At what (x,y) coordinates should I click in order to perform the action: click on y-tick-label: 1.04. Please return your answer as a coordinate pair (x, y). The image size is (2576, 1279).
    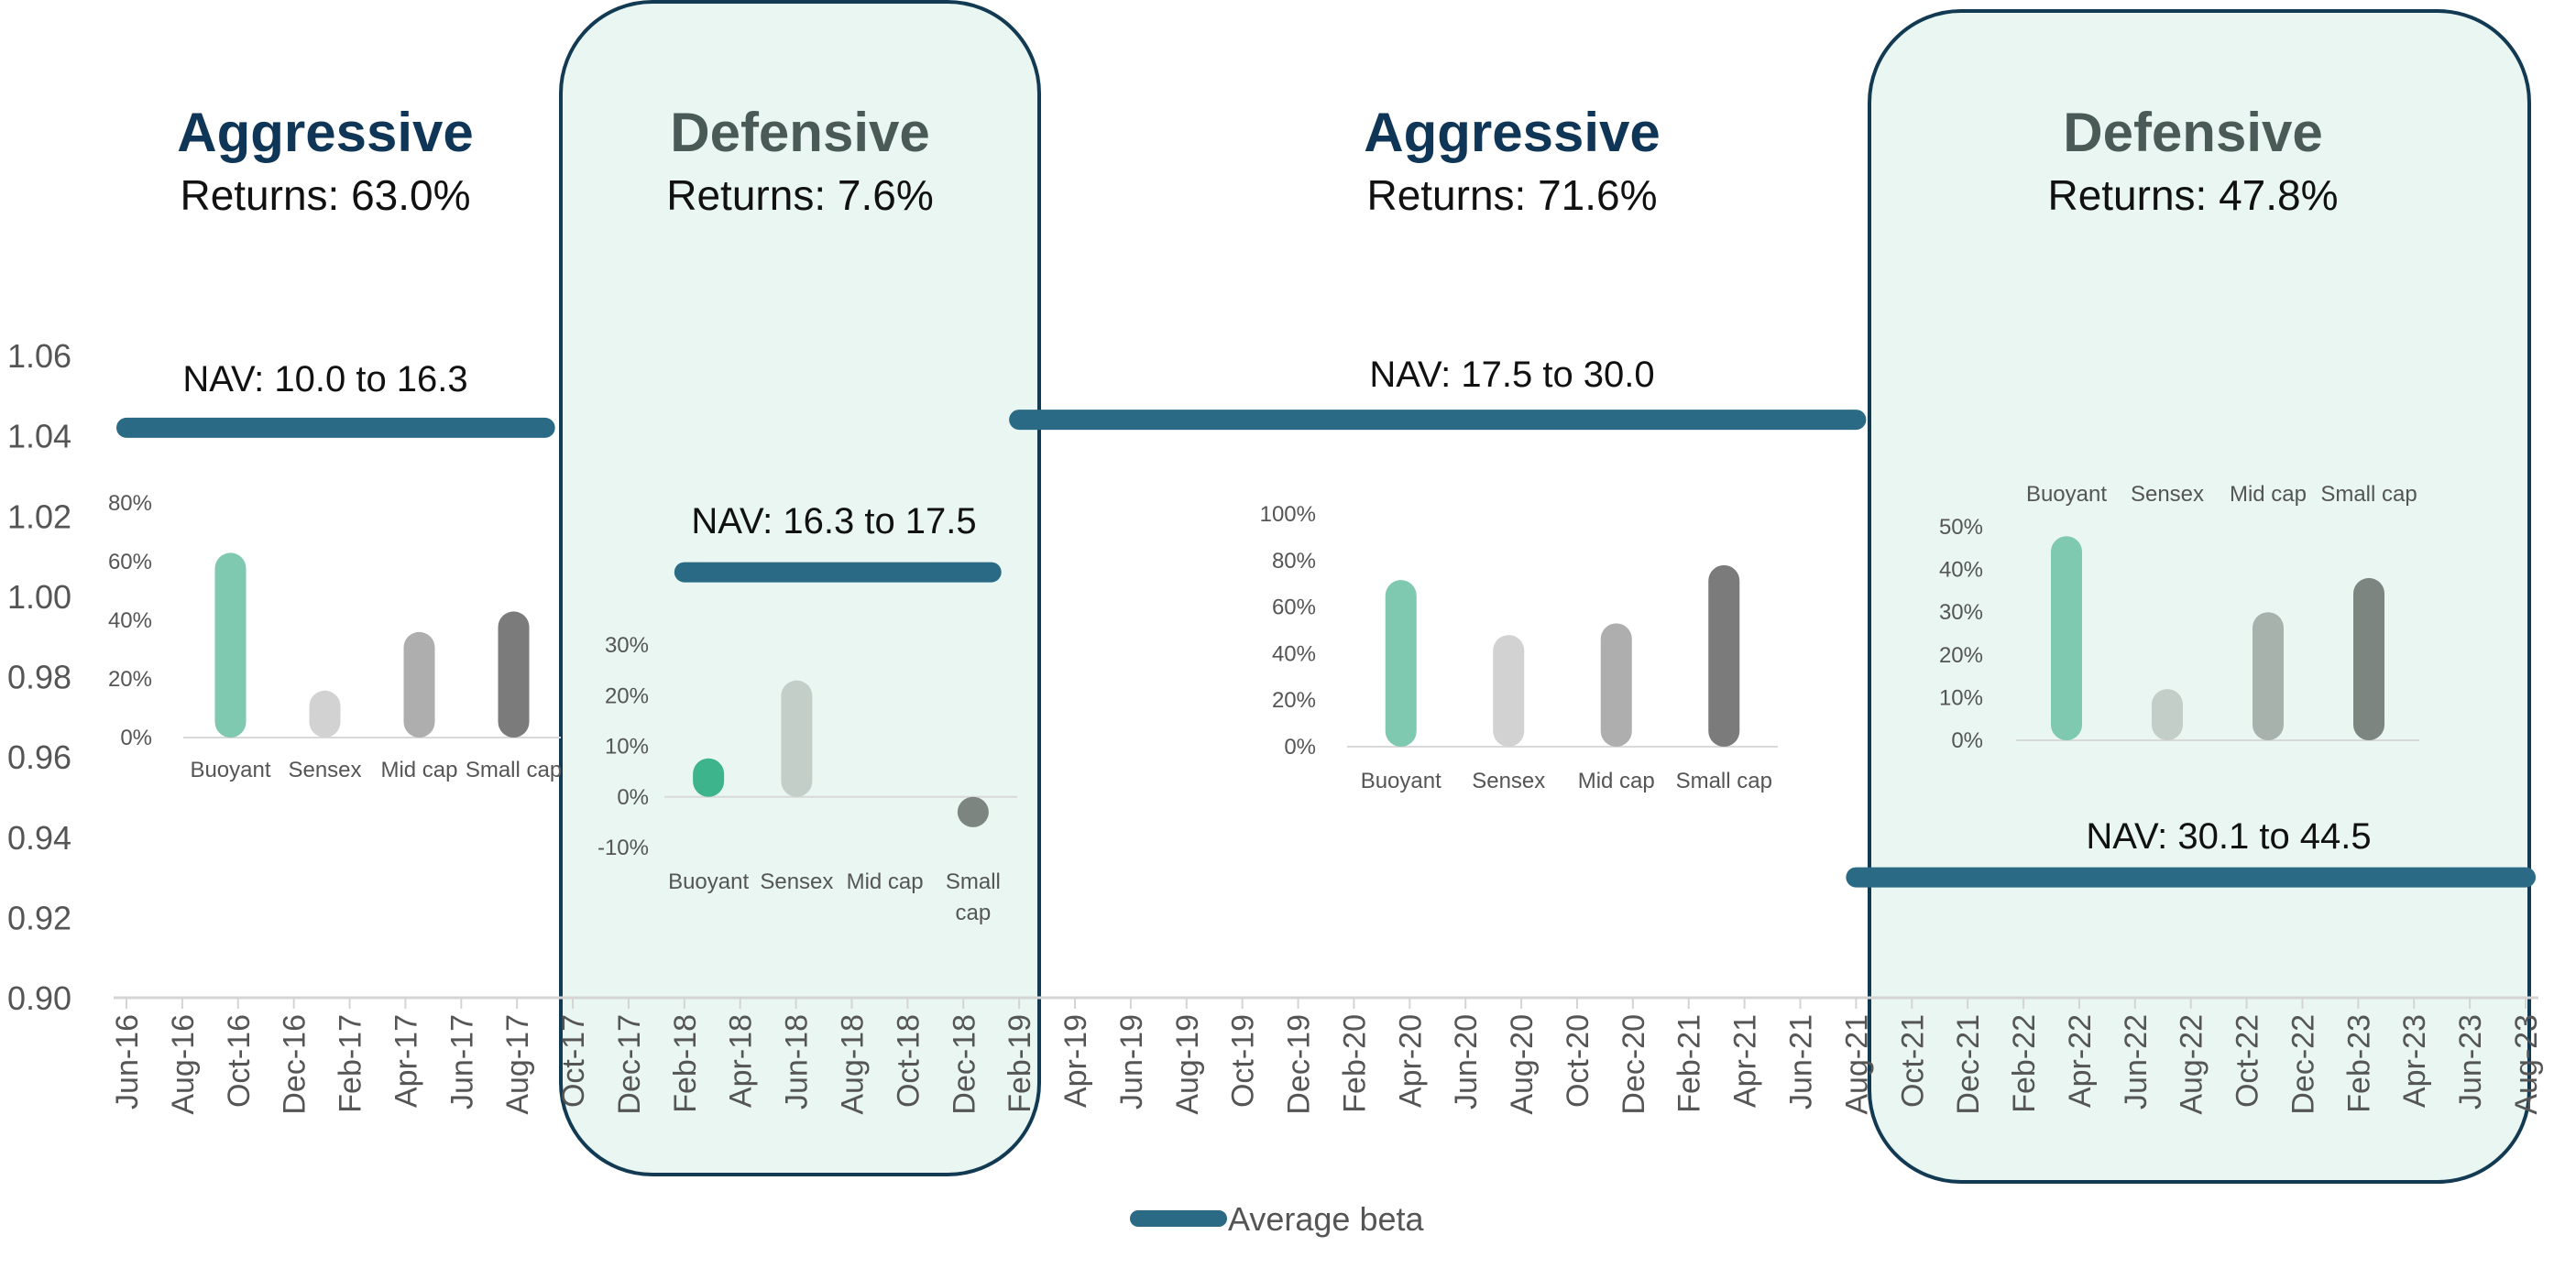
    Looking at the image, I should click on (39, 436).